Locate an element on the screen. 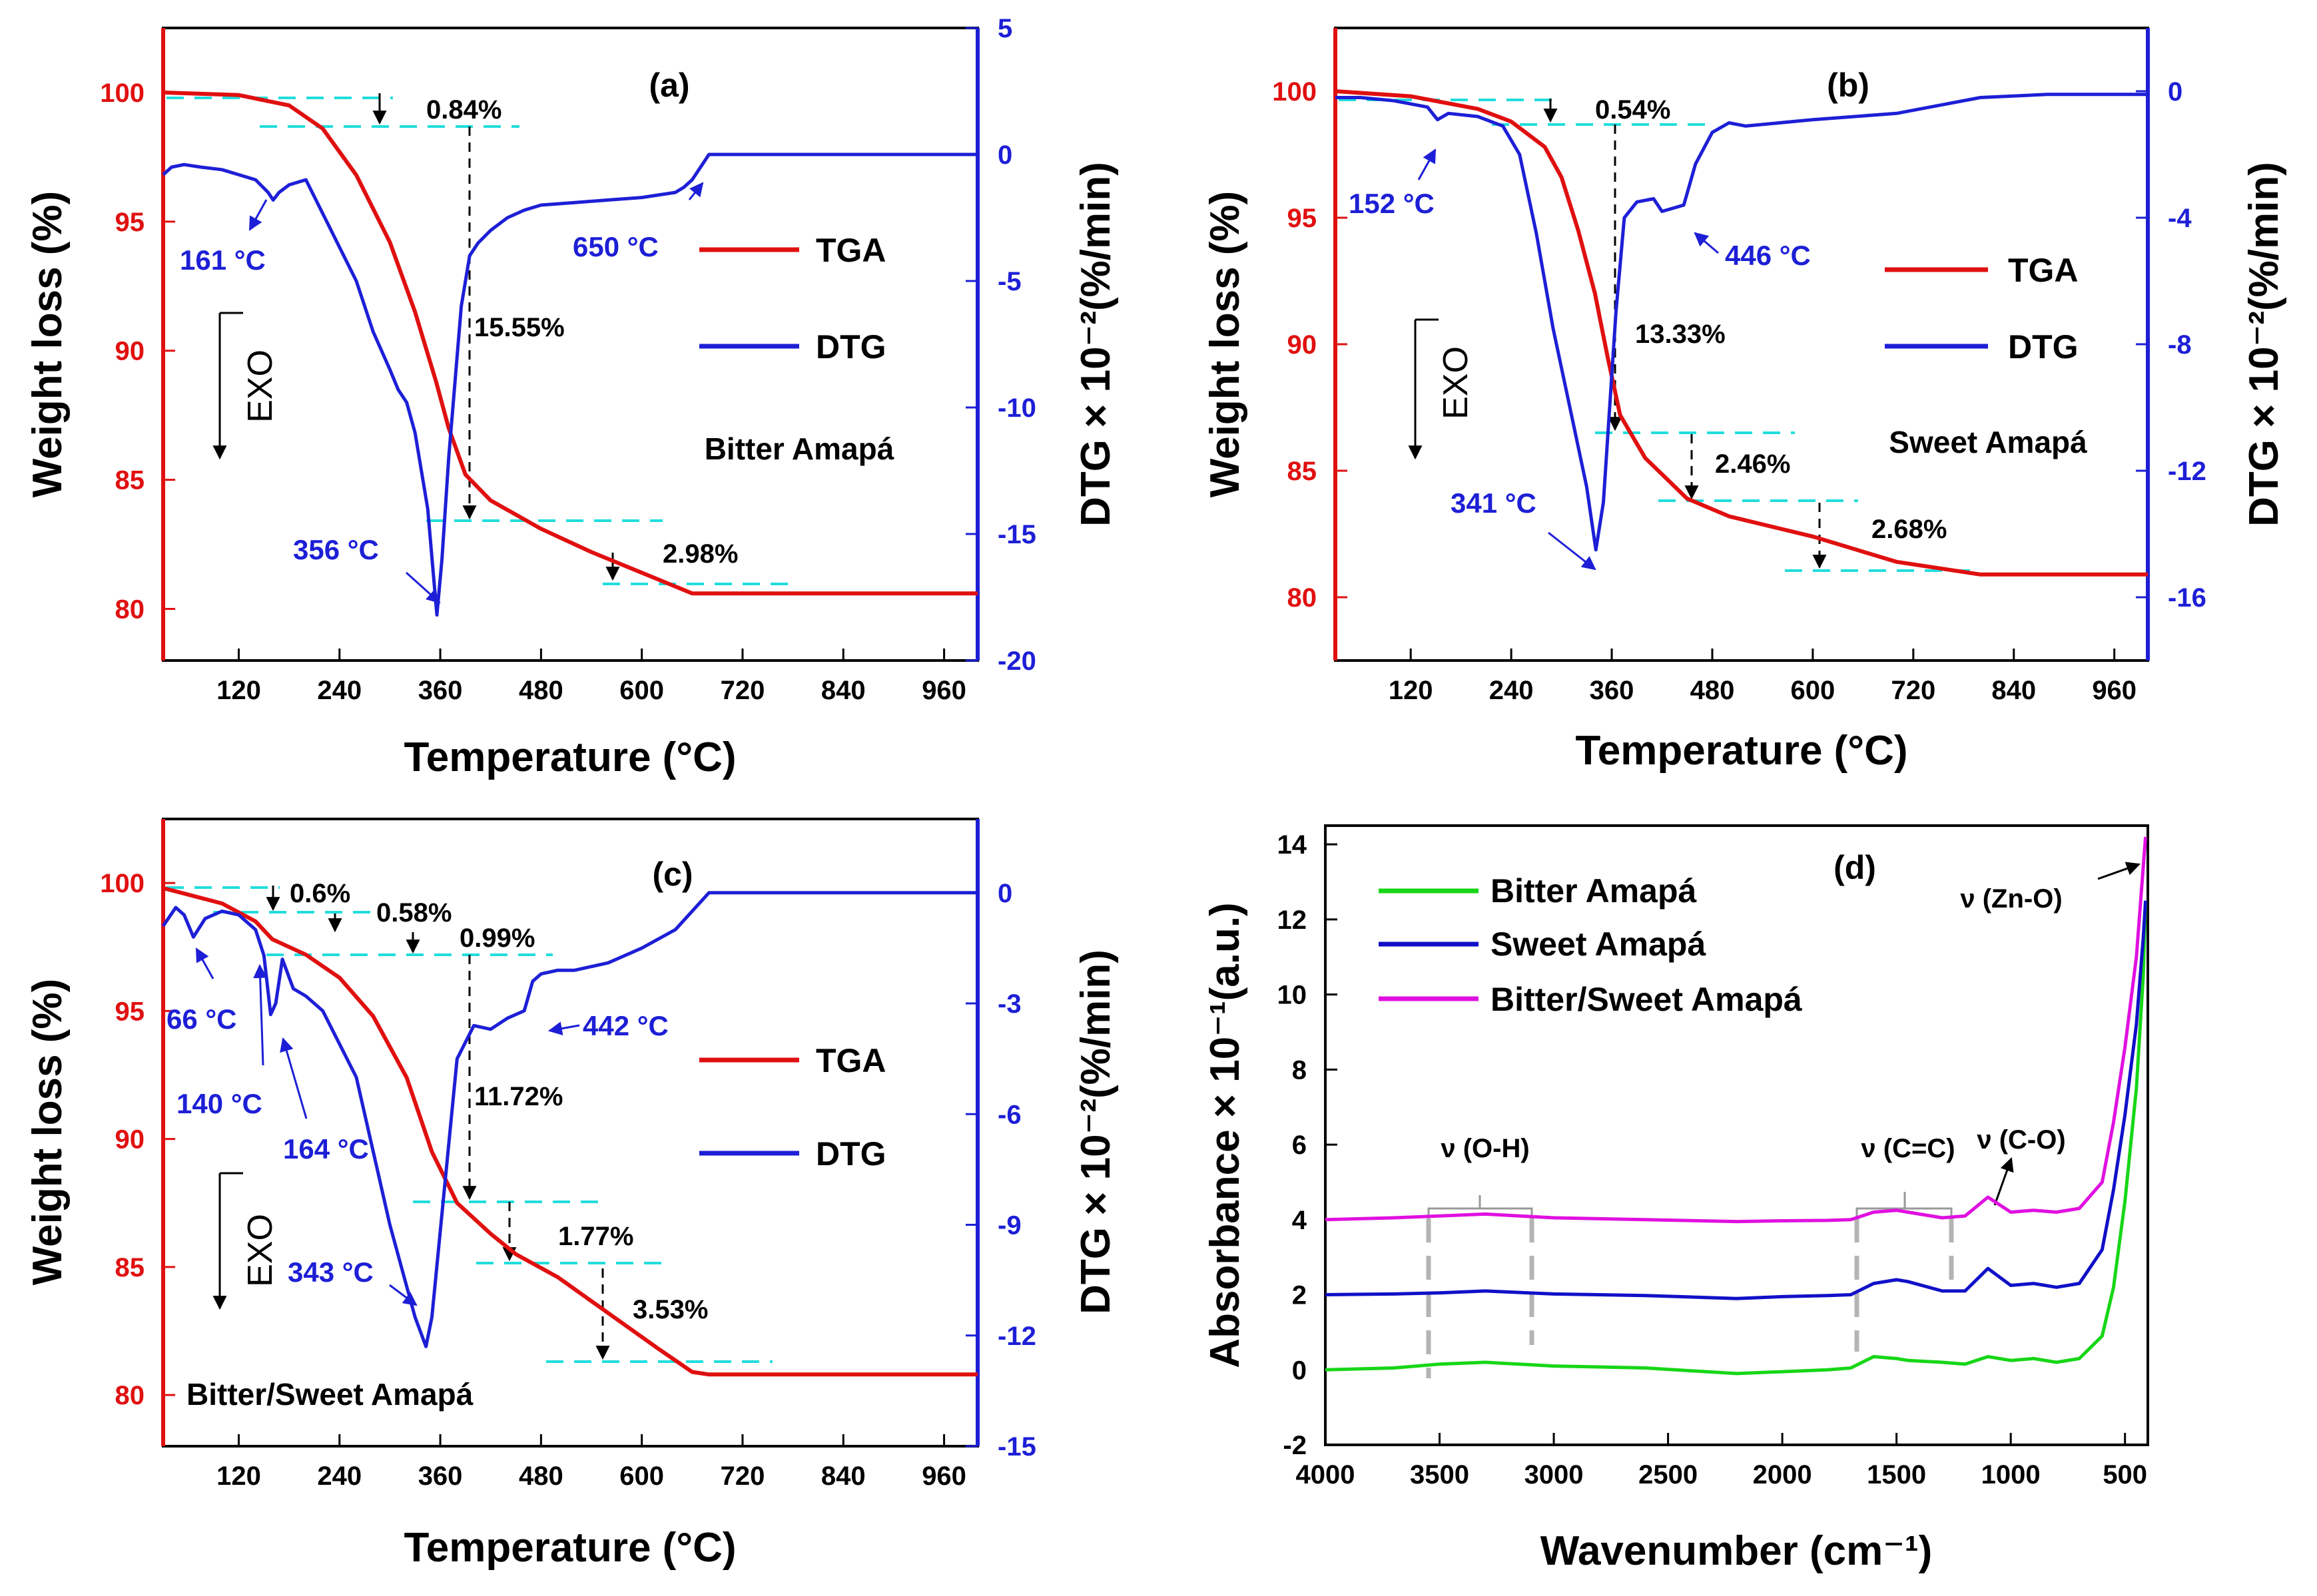 The image size is (2317, 1596). exo-label: EXO is located at coordinates (260, 1250).